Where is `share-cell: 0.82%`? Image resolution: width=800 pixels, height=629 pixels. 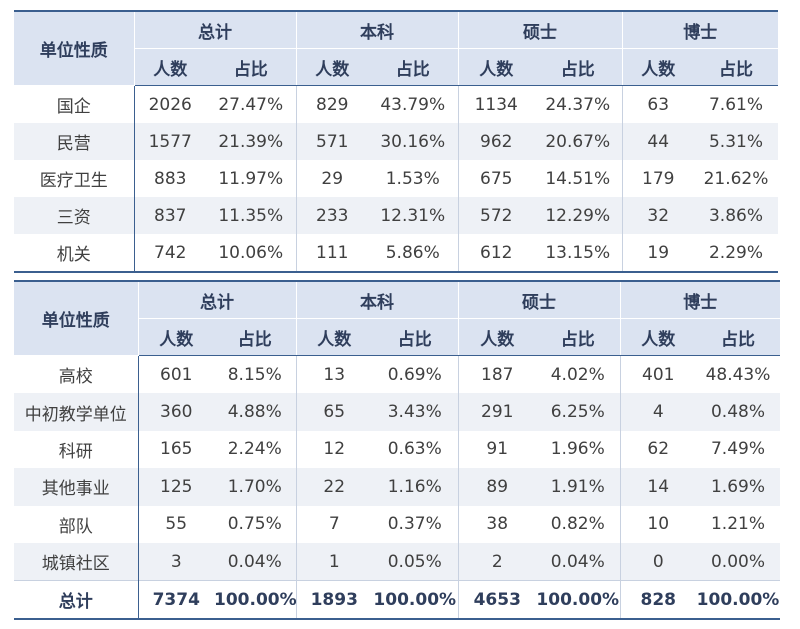 share-cell: 0.82% is located at coordinates (577, 524).